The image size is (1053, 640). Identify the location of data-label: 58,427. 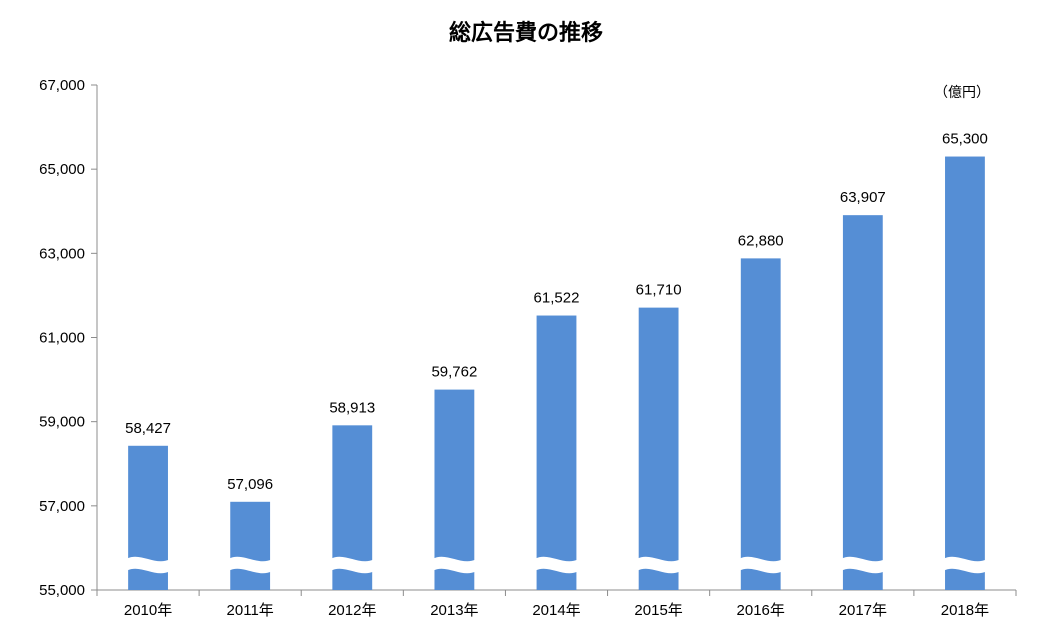
(148, 428).